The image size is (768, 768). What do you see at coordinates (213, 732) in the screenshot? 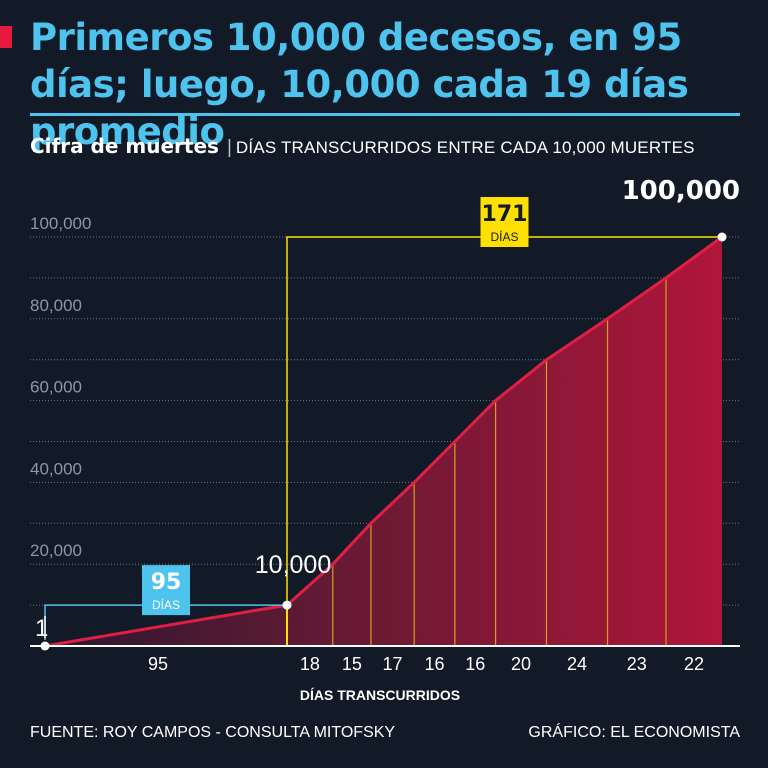
I see `source-note: FUENTE: ROY CAMPOS - CONSULTA MITOFSKY` at bounding box center [213, 732].